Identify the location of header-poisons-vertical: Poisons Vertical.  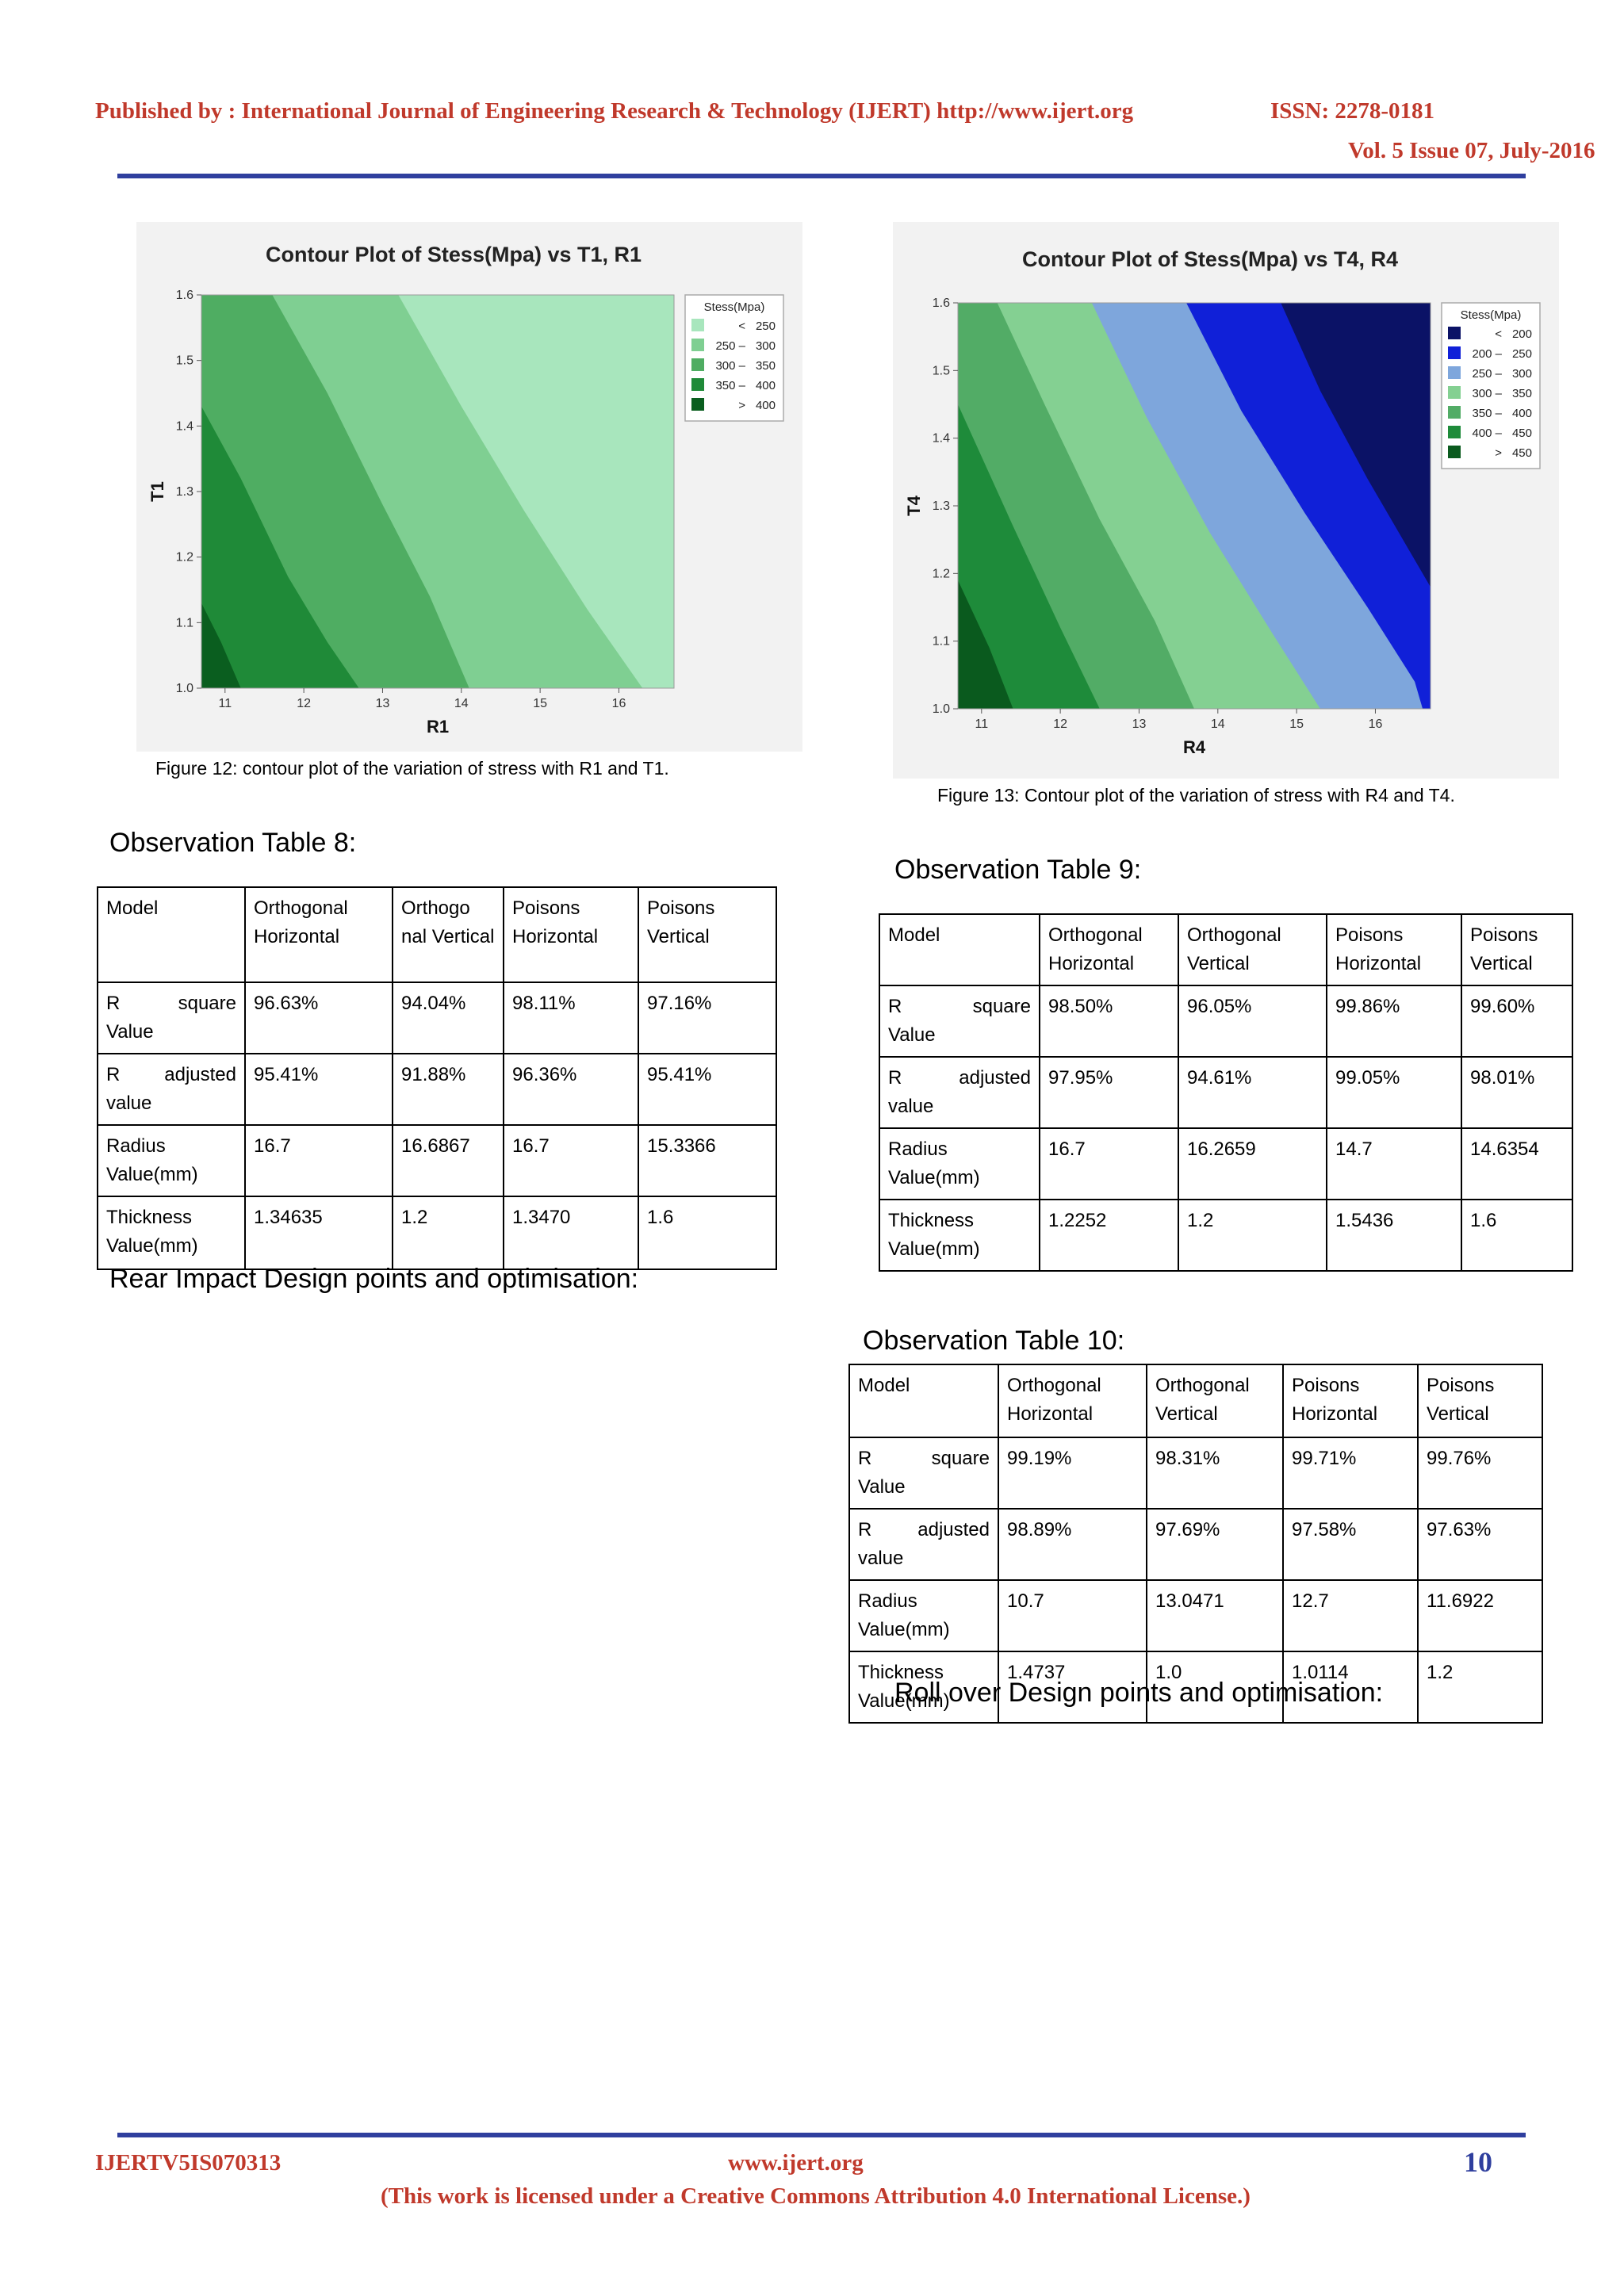
(1517, 950).